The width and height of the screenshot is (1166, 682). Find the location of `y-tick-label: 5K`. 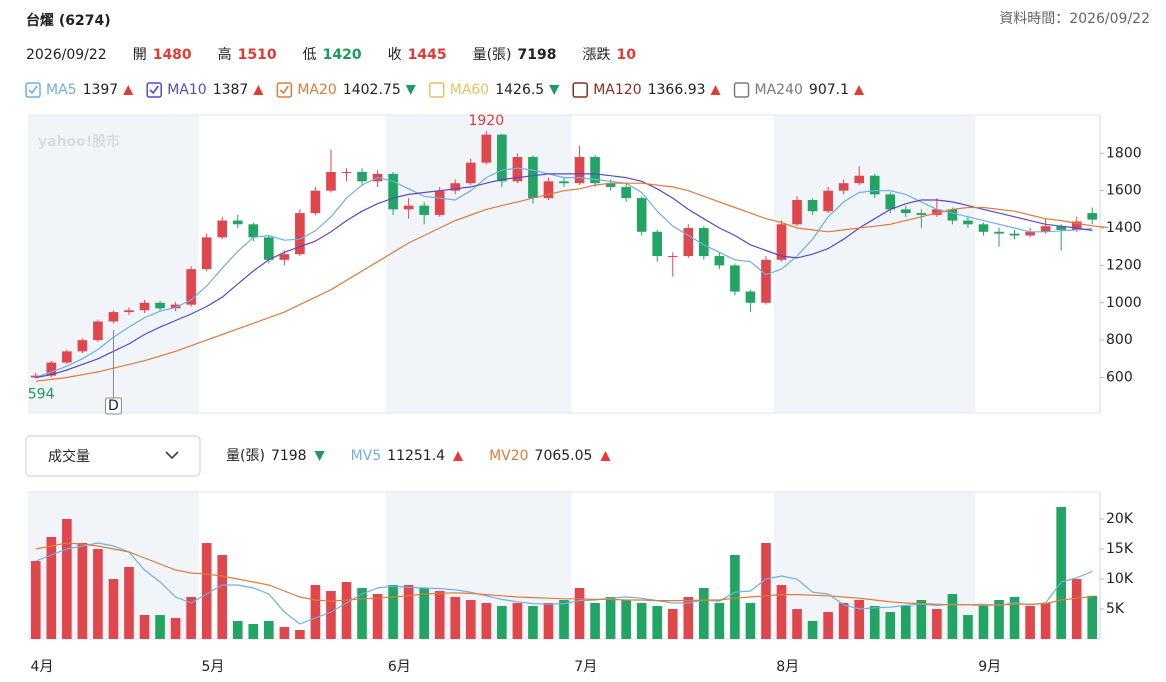

y-tick-label: 5K is located at coordinates (1115, 609).